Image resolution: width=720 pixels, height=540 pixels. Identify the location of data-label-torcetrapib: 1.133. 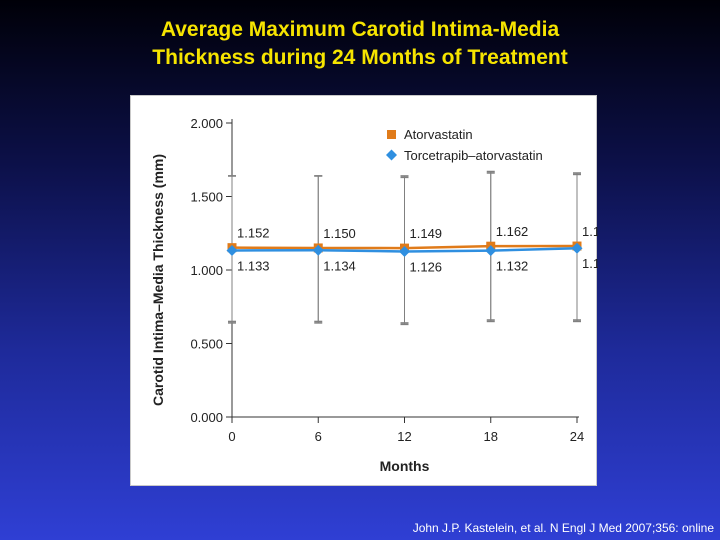
(253, 265).